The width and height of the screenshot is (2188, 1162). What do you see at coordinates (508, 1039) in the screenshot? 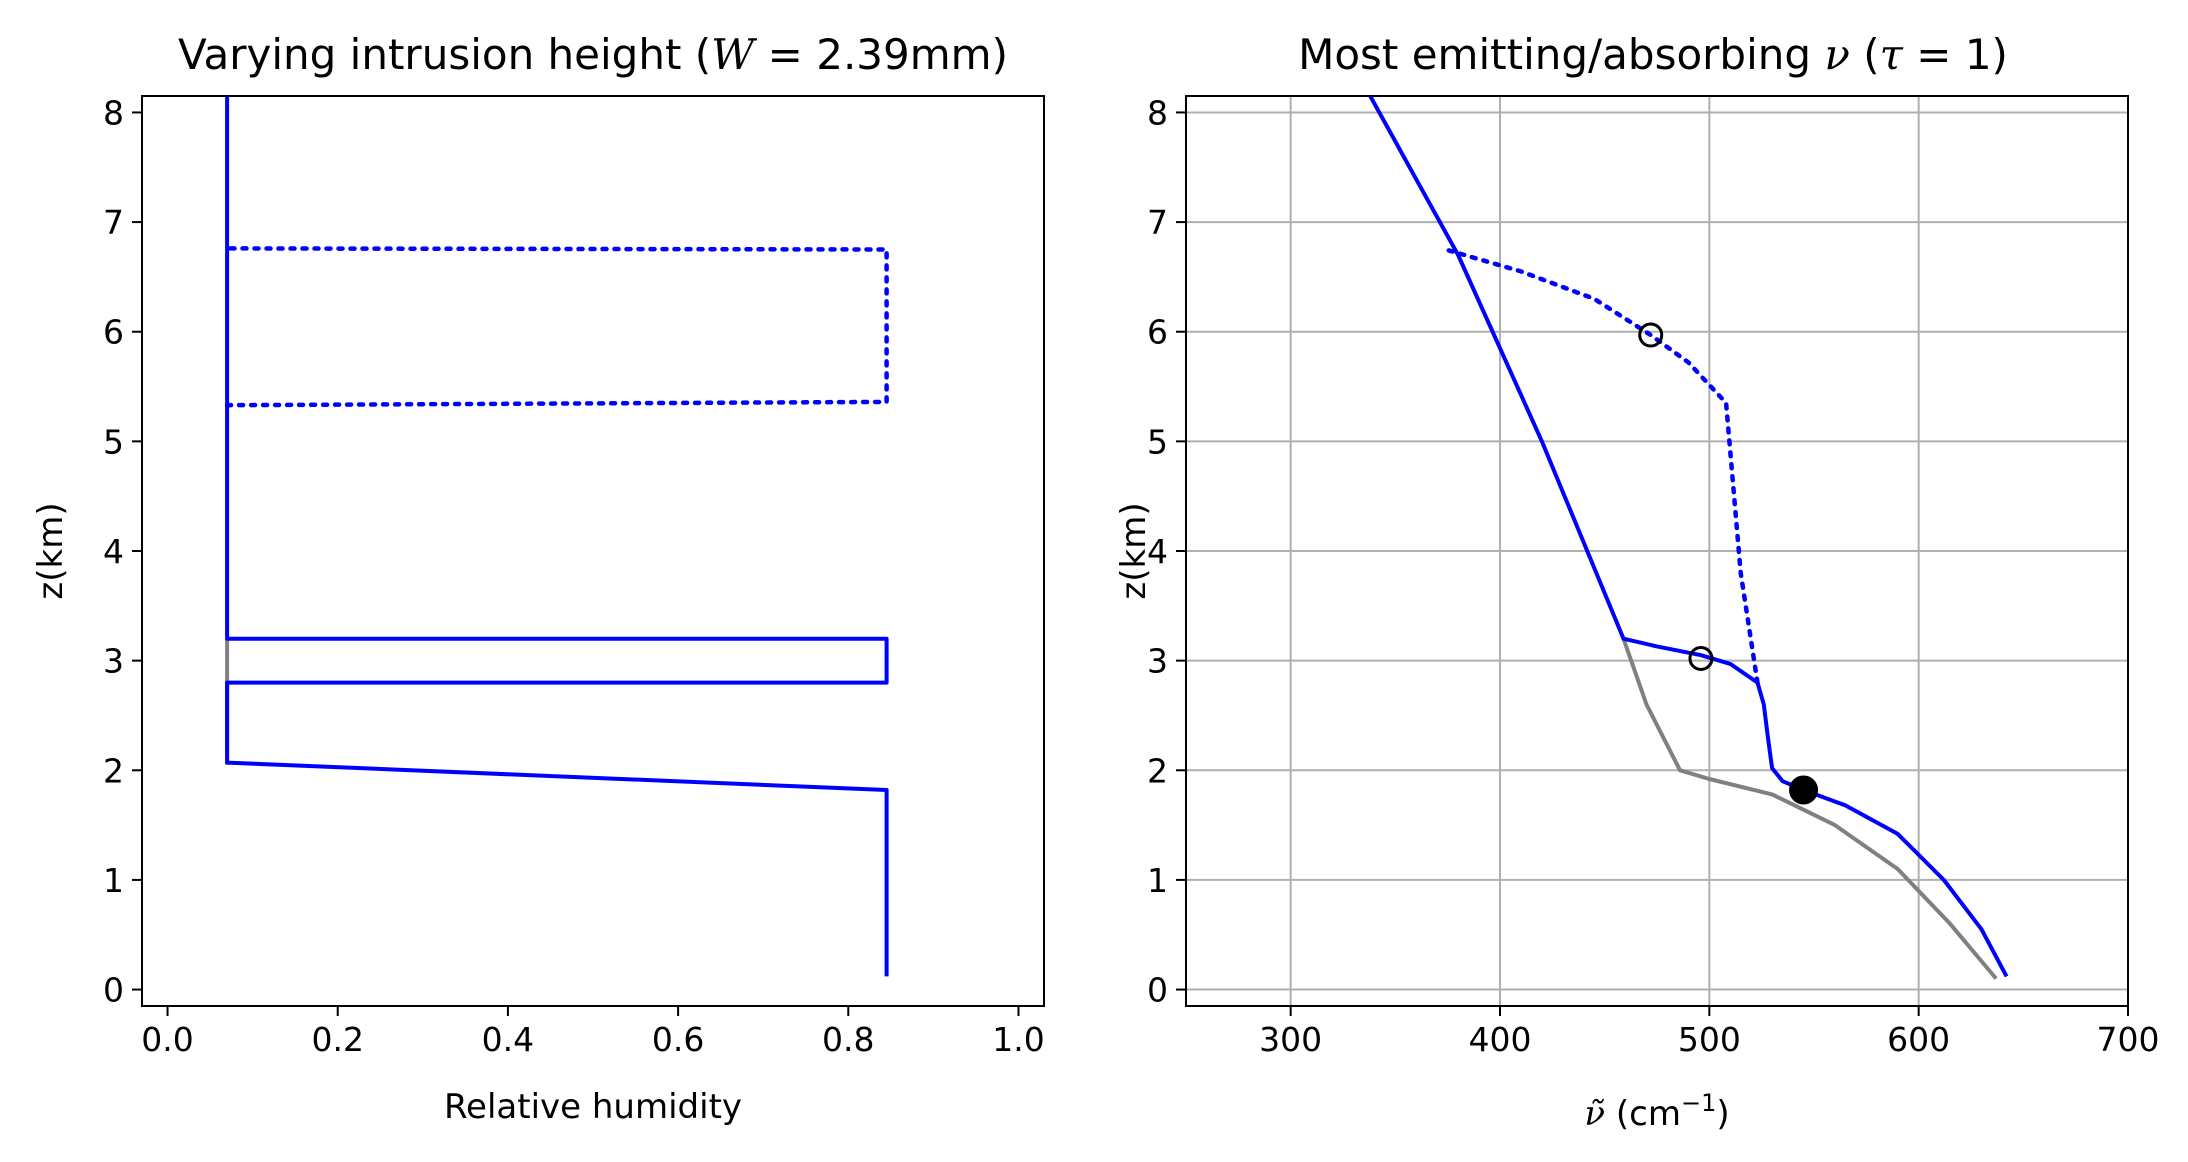
I see `x-tick-label-left-2: 0.4` at bounding box center [508, 1039].